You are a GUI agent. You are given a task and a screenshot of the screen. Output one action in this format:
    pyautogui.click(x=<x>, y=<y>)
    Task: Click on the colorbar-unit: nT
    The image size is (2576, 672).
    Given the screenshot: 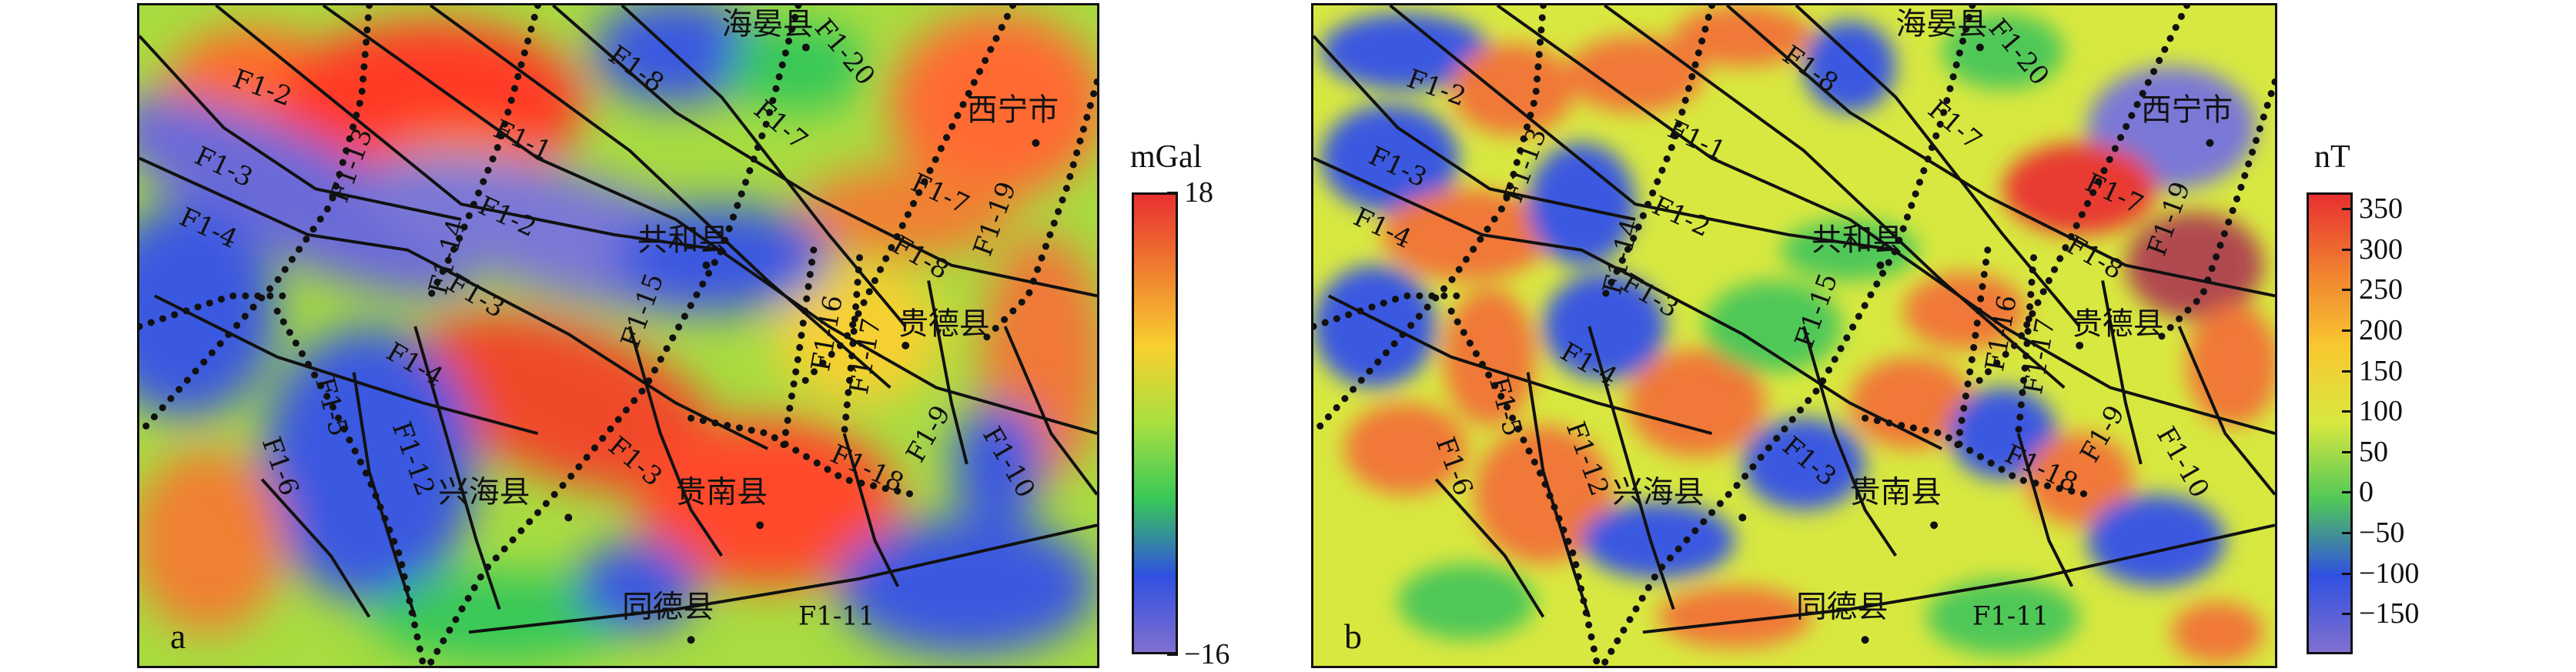 What is the action you would take?
    pyautogui.click(x=2332, y=157)
    